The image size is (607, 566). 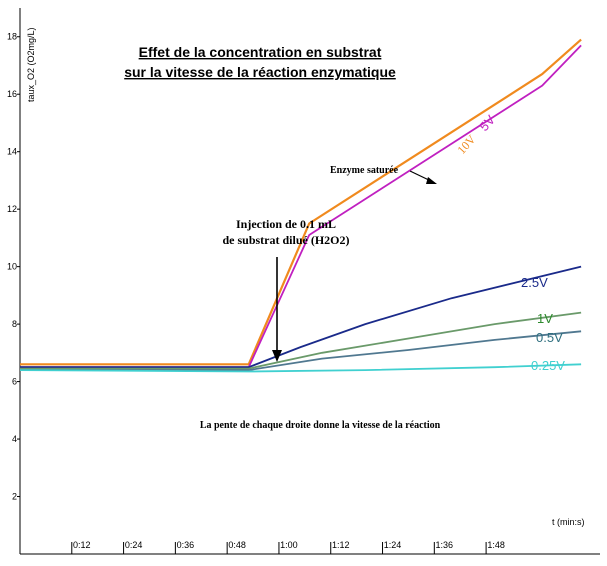 I want to click on saturated-arrowhead, so click(x=431, y=180).